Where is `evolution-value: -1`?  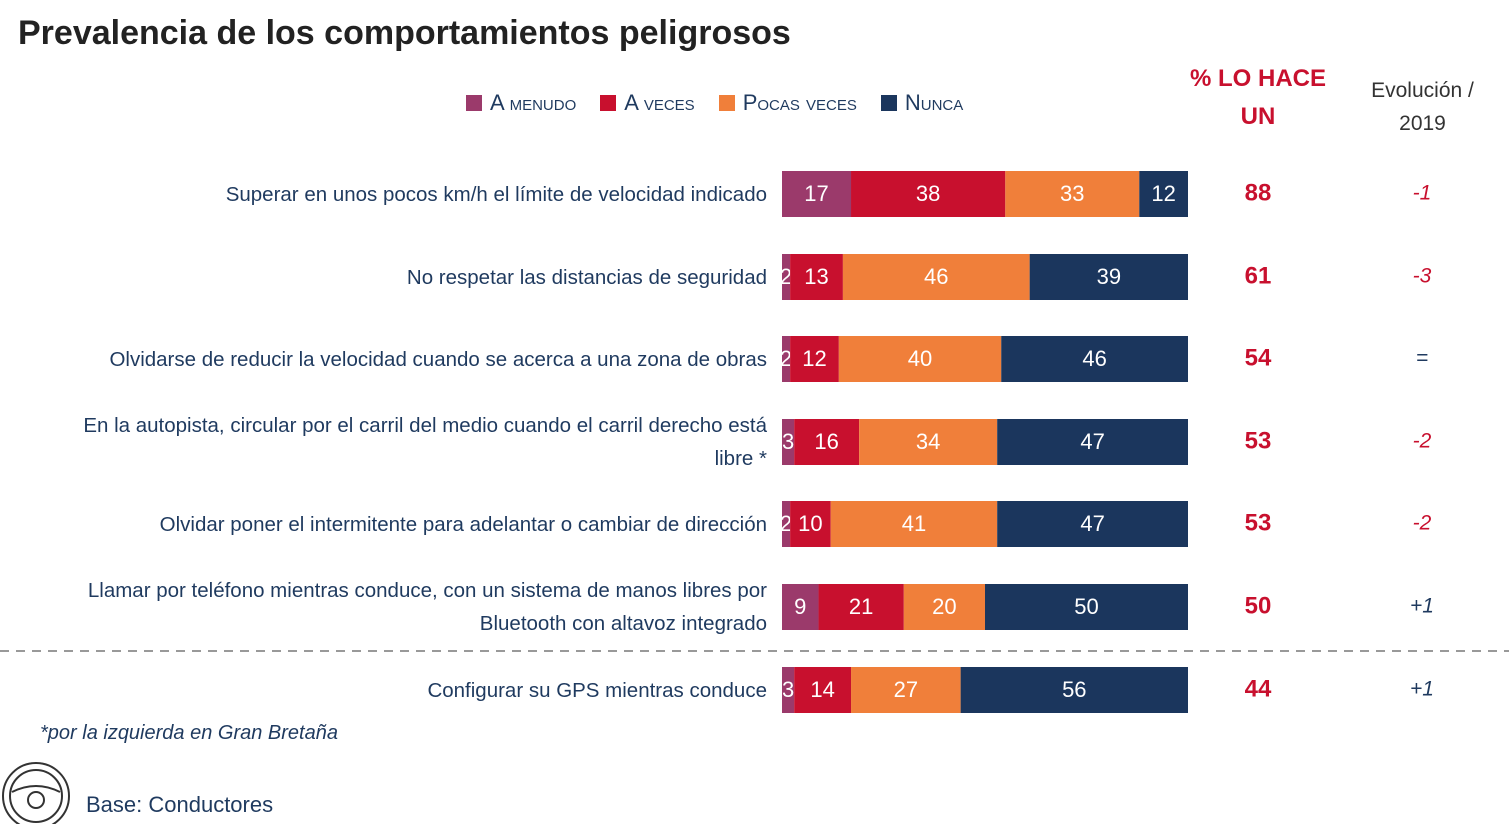 evolution-value: -1 is located at coordinates (1422, 193).